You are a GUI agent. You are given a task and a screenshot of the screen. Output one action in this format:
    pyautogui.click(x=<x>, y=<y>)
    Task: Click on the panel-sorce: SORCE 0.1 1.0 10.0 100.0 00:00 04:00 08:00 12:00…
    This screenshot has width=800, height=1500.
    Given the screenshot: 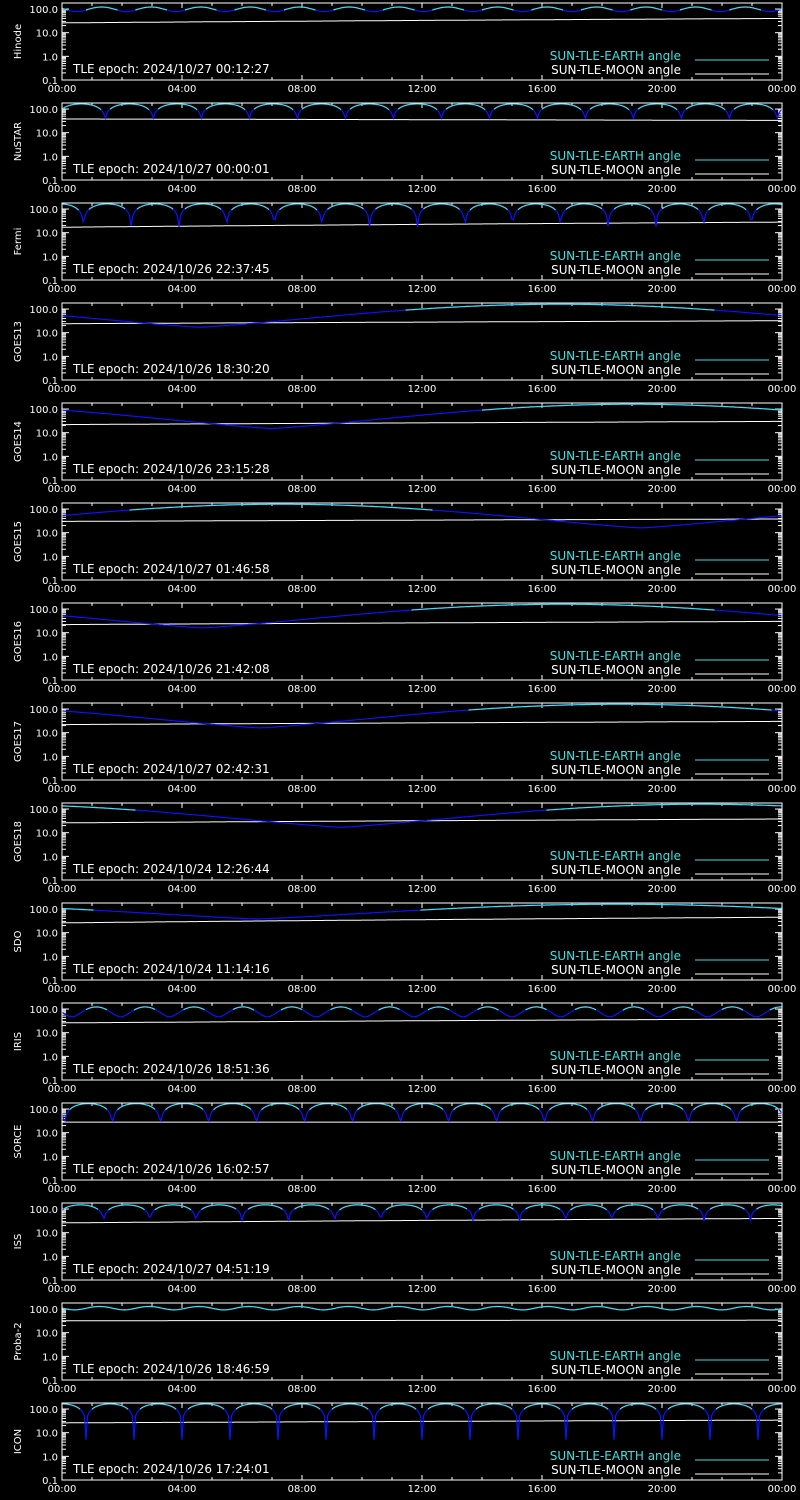 What is the action you would take?
    pyautogui.click(x=404, y=1148)
    